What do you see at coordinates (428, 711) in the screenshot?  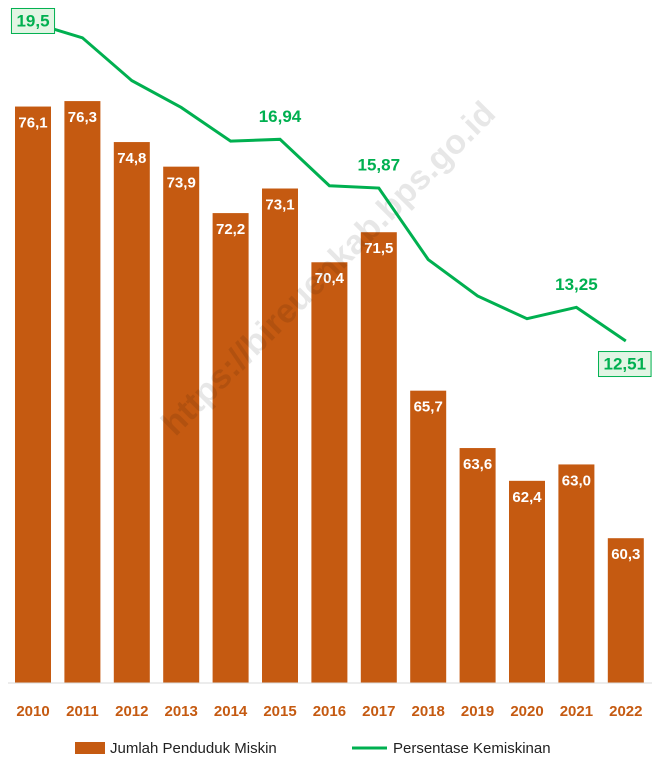 I see `x-tick-label: 2018` at bounding box center [428, 711].